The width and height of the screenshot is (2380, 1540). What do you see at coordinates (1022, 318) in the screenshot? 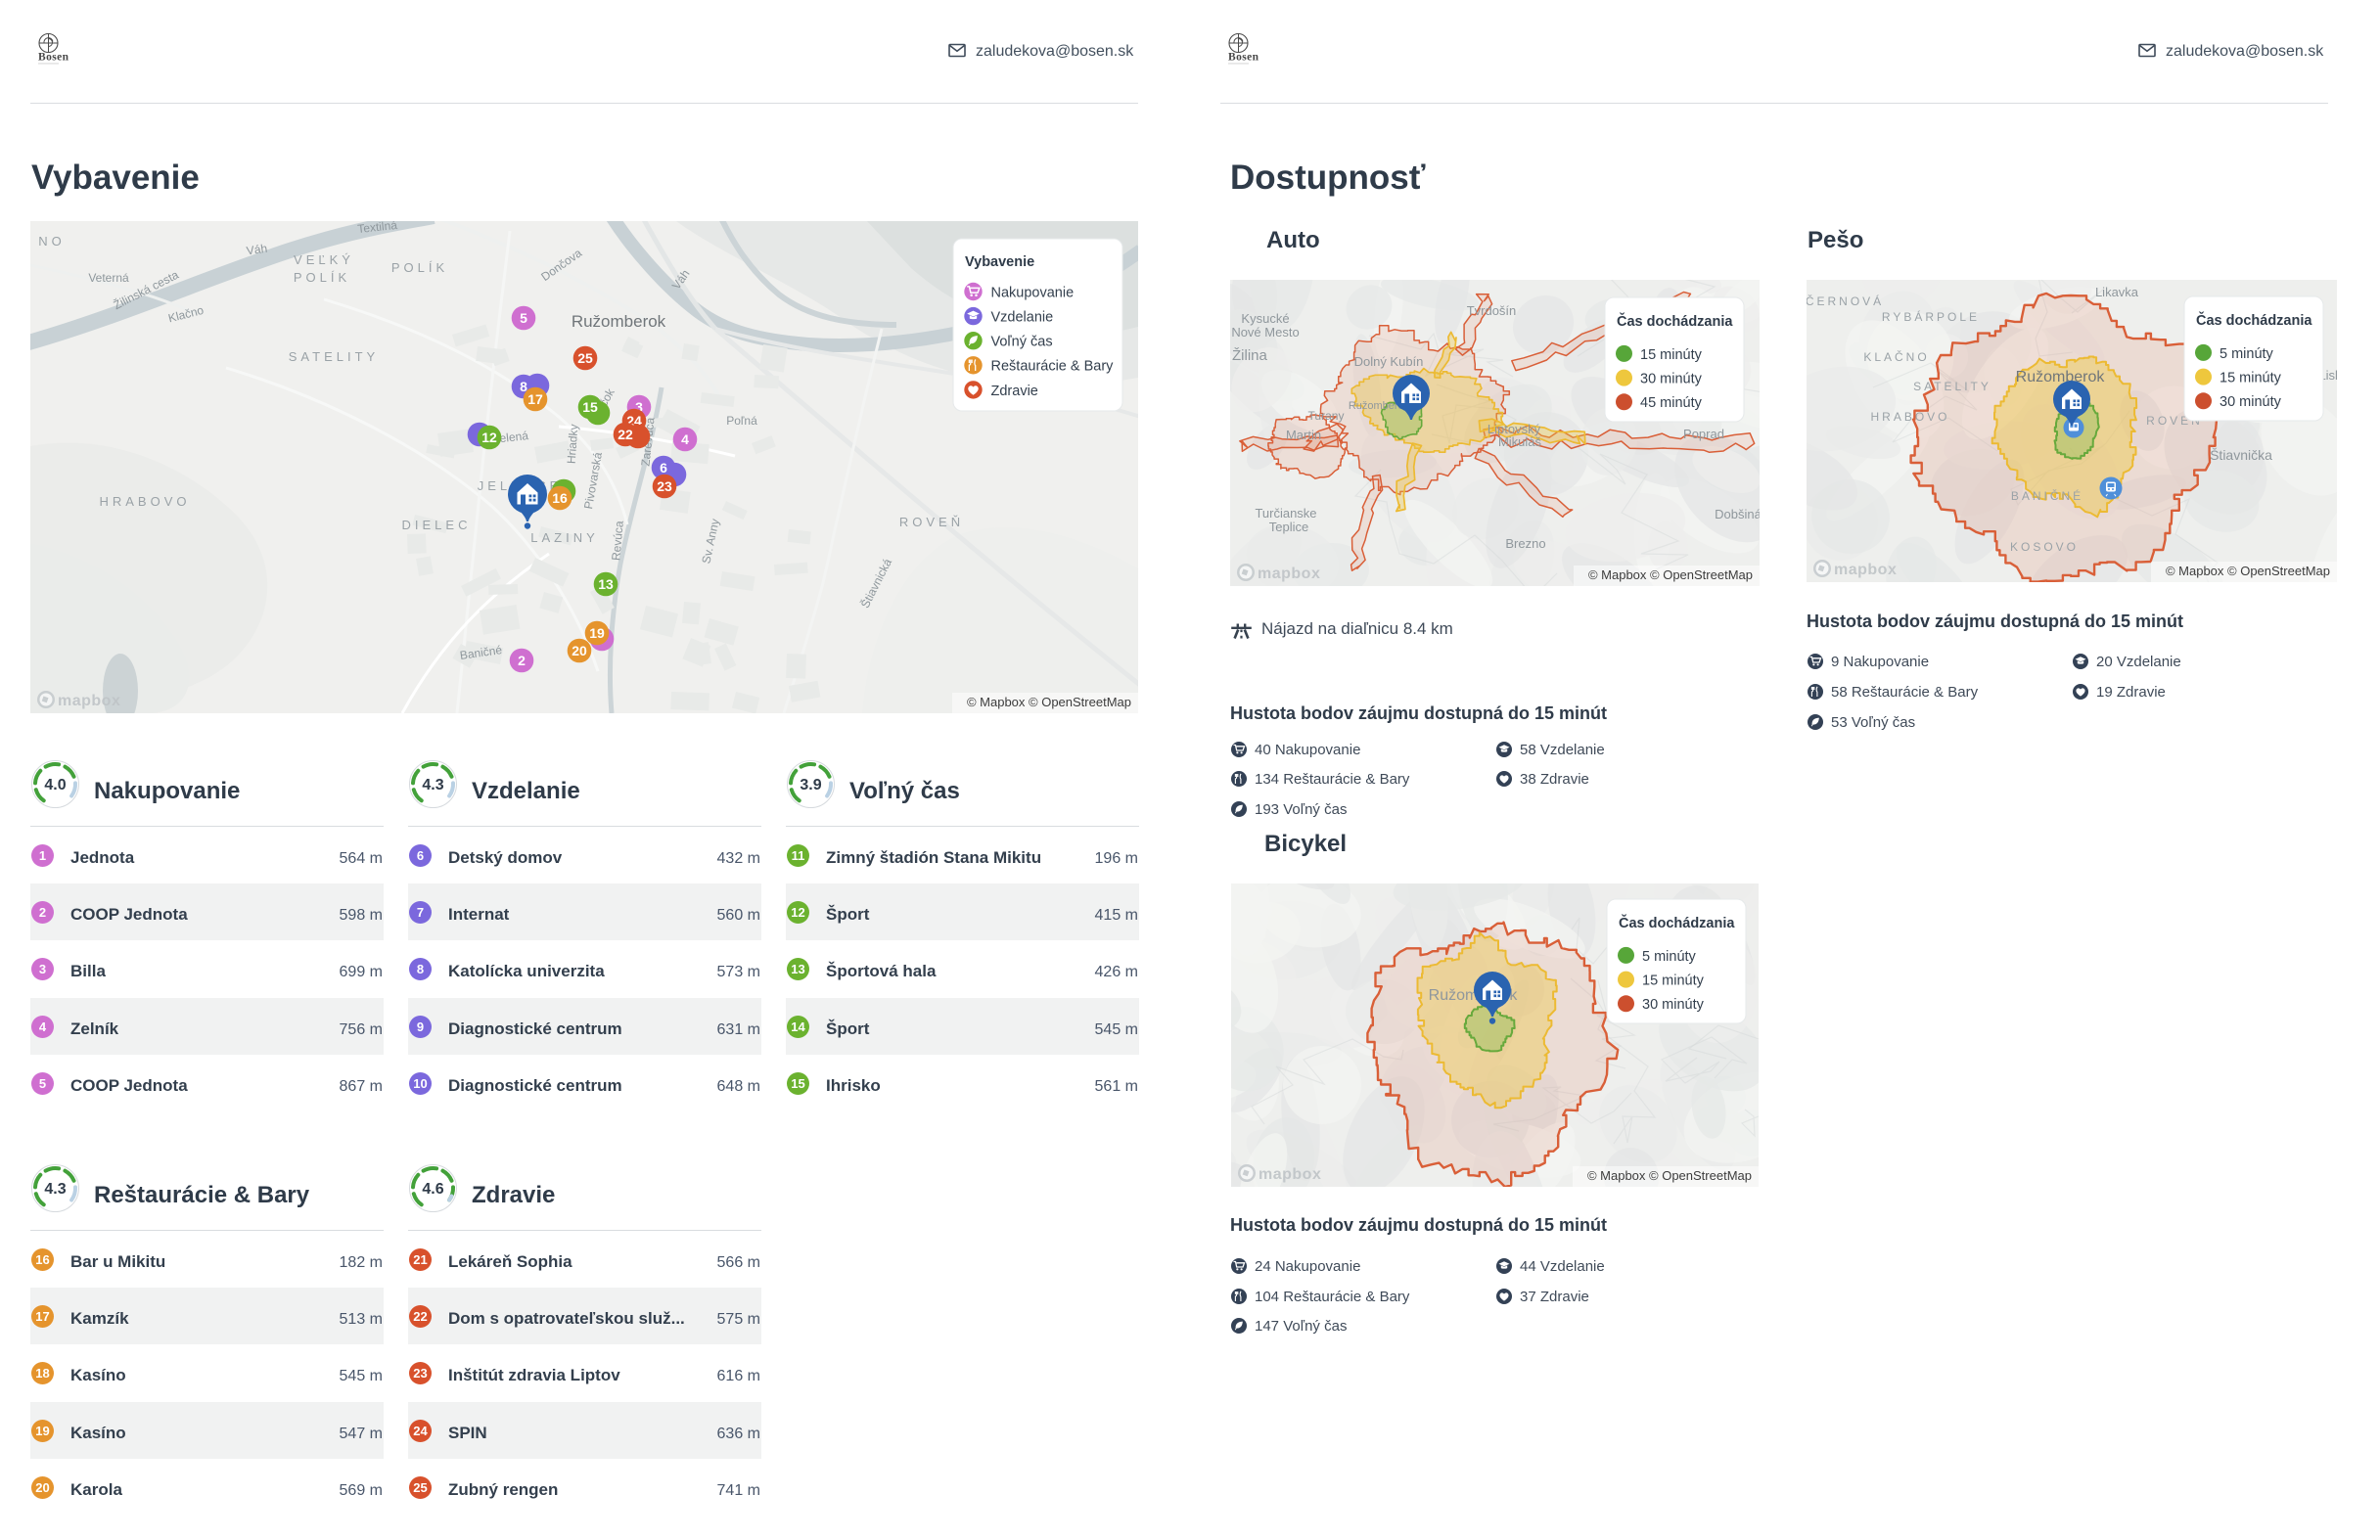
I see `svg-text: Vzdelanie` at bounding box center [1022, 318].